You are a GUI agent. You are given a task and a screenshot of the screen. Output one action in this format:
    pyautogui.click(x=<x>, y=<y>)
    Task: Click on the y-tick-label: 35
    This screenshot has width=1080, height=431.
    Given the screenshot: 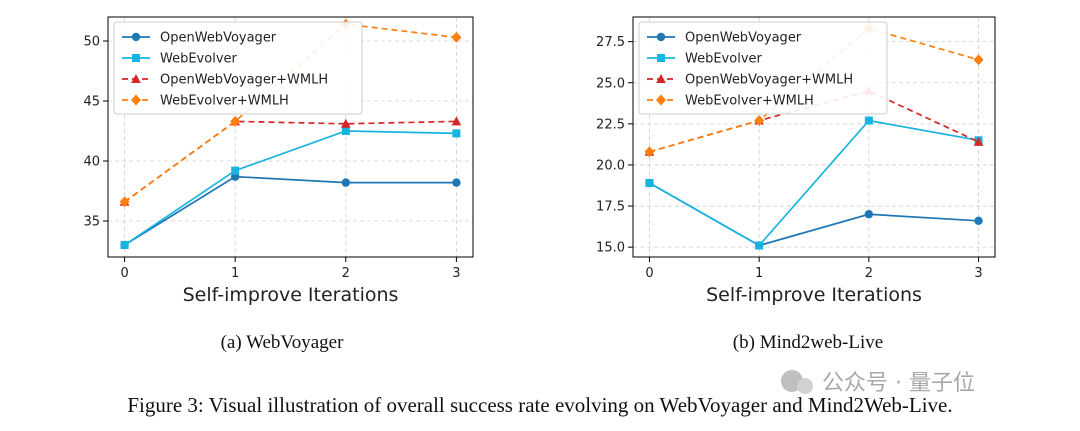 What is the action you would take?
    pyautogui.click(x=91, y=222)
    